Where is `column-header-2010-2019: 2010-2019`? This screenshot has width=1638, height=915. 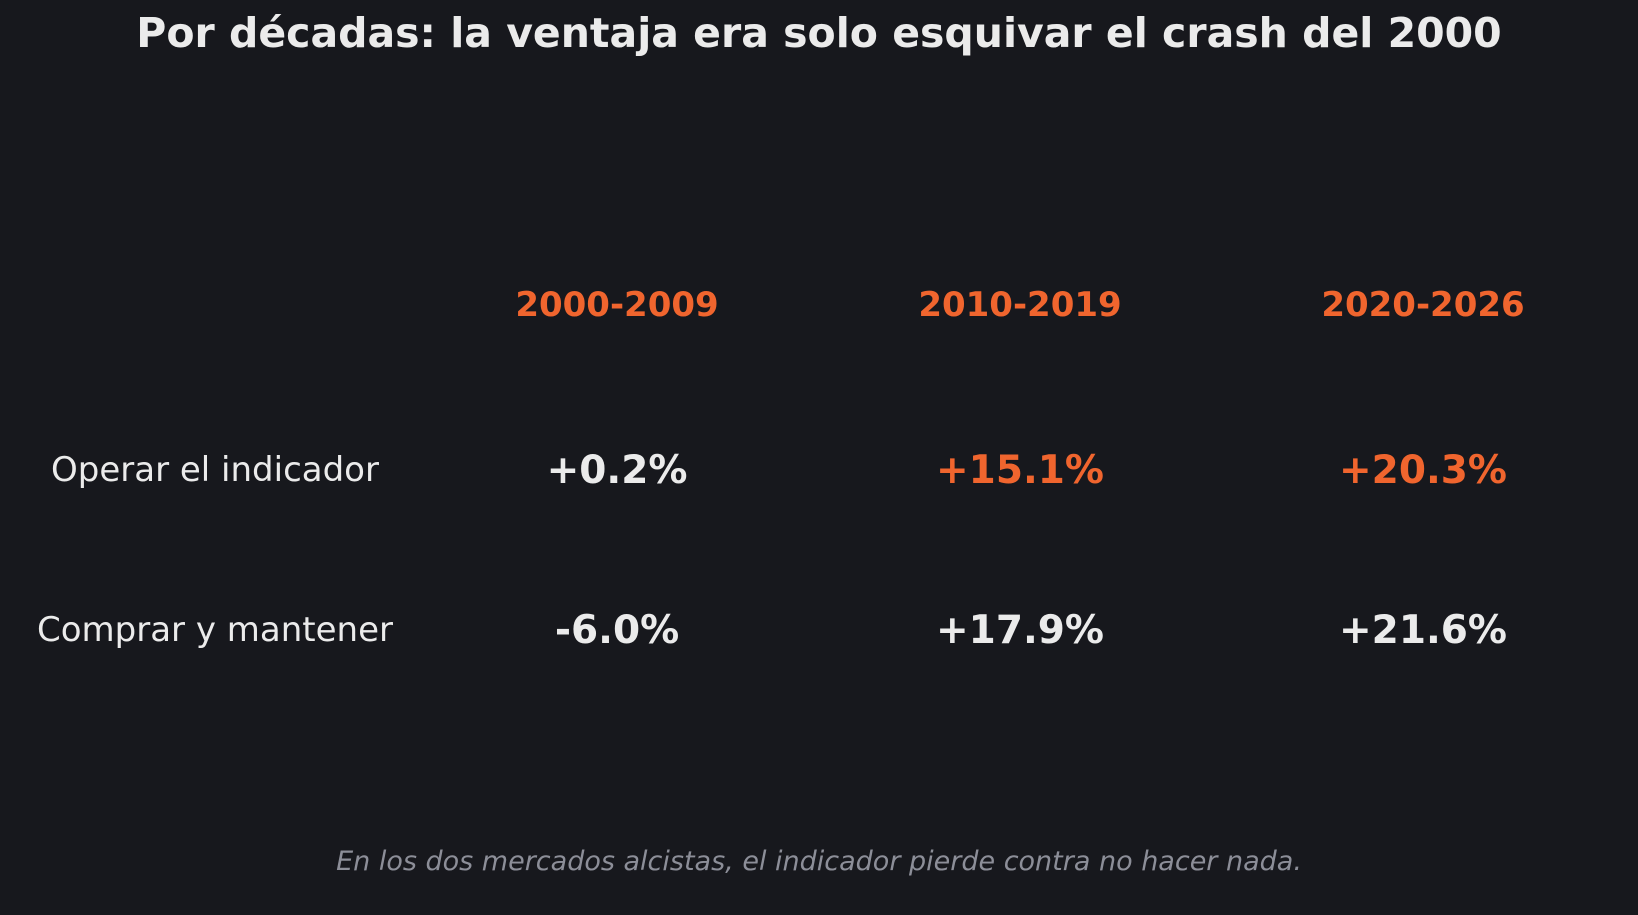
column-header-2010-2019: 2010-2019 is located at coordinates (1020, 305).